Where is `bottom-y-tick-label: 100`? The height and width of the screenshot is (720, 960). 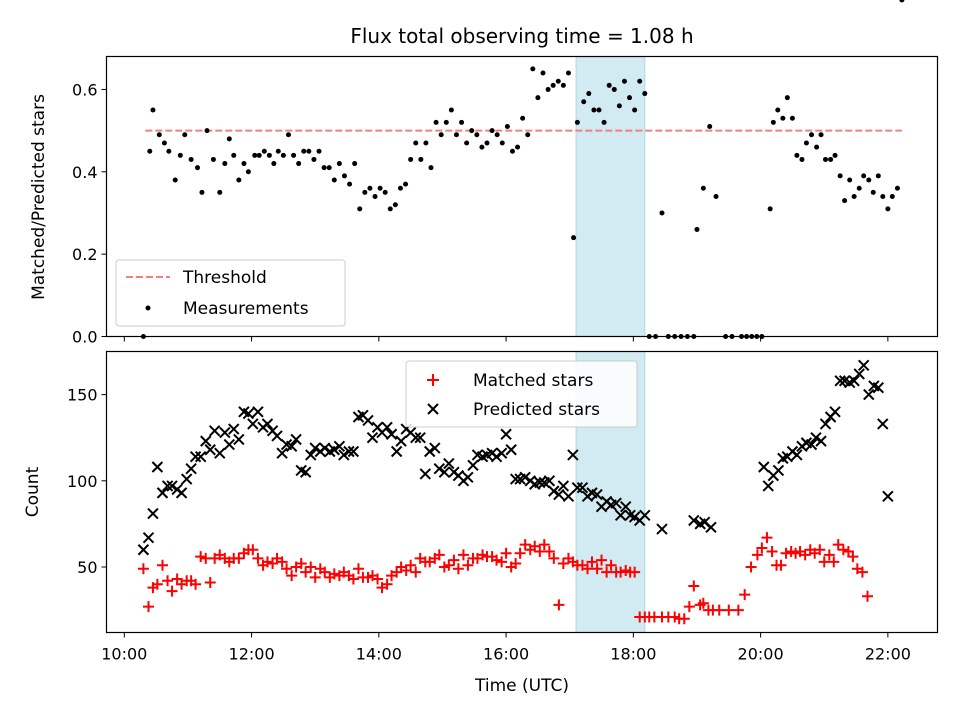 bottom-y-tick-label: 100 is located at coordinates (82, 481).